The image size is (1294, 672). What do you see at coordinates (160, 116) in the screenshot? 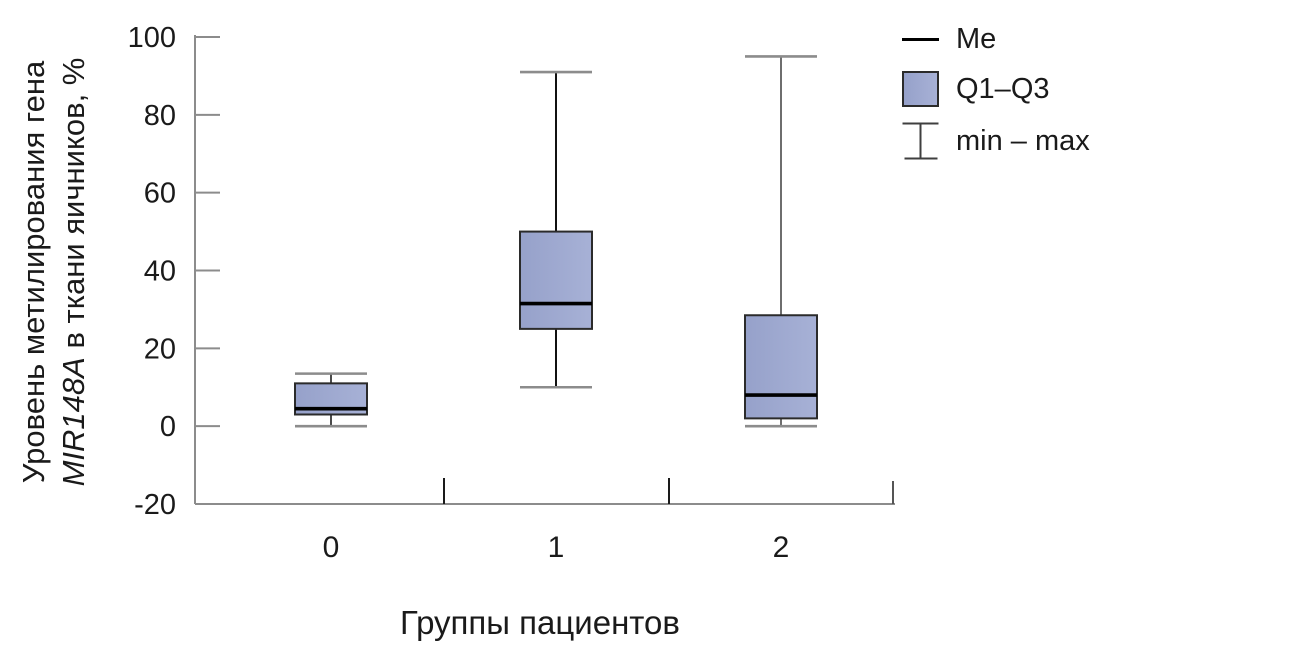
I see `y-tick-label: 80` at bounding box center [160, 116].